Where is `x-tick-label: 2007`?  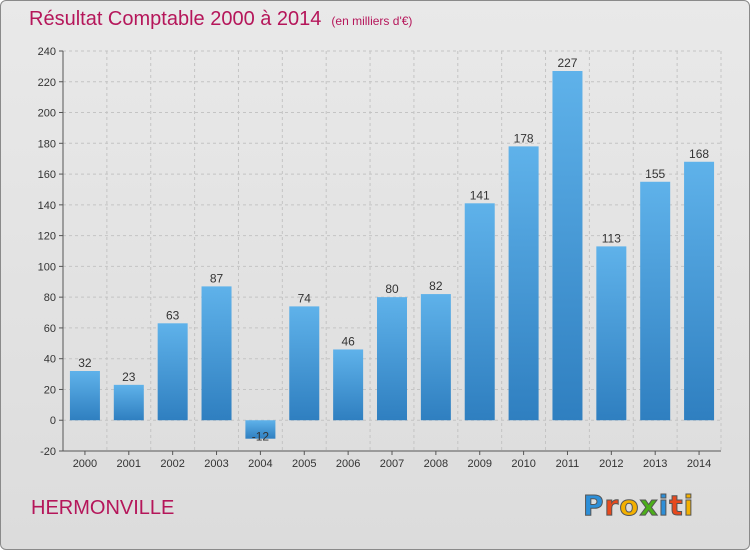 x-tick-label: 2007 is located at coordinates (392, 464).